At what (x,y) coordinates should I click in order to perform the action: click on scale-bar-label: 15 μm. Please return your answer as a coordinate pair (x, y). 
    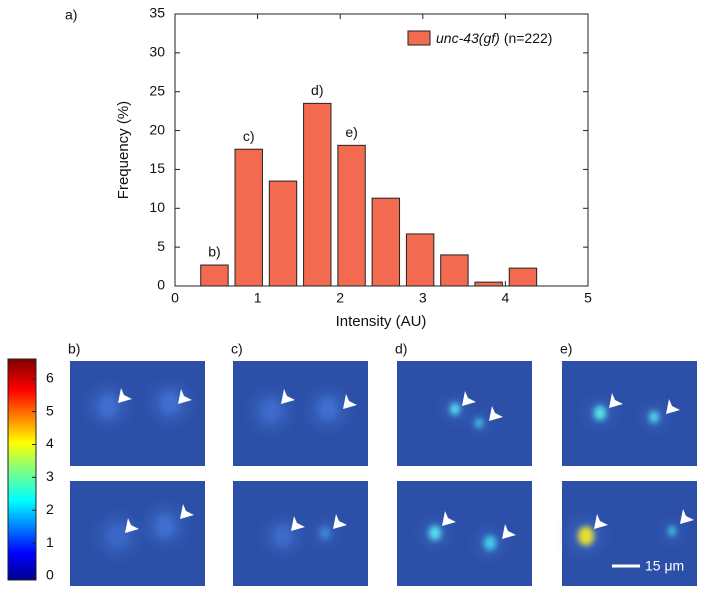
    Looking at the image, I should click on (664, 566).